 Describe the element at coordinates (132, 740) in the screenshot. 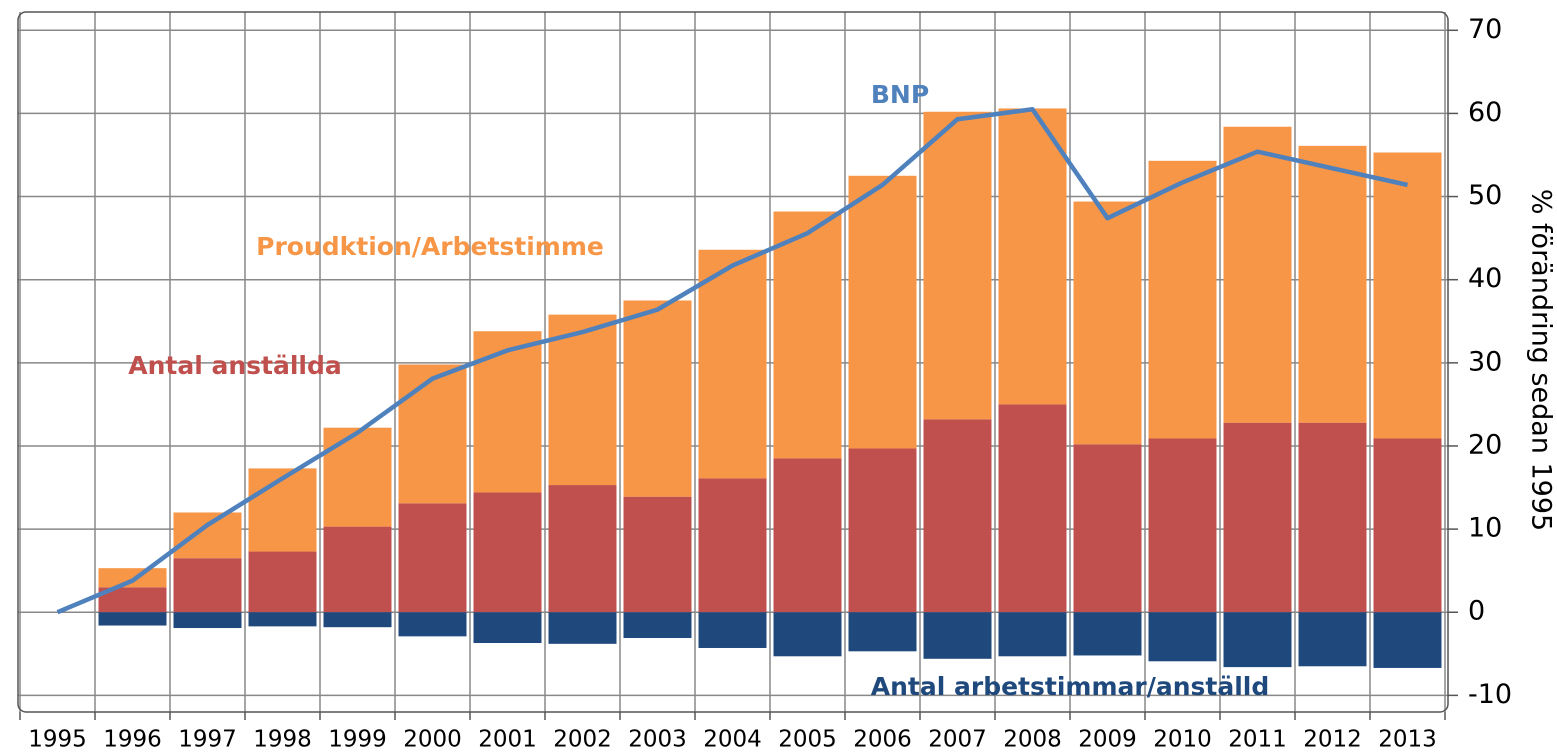

I see `x-tick-label: 1996` at that location.